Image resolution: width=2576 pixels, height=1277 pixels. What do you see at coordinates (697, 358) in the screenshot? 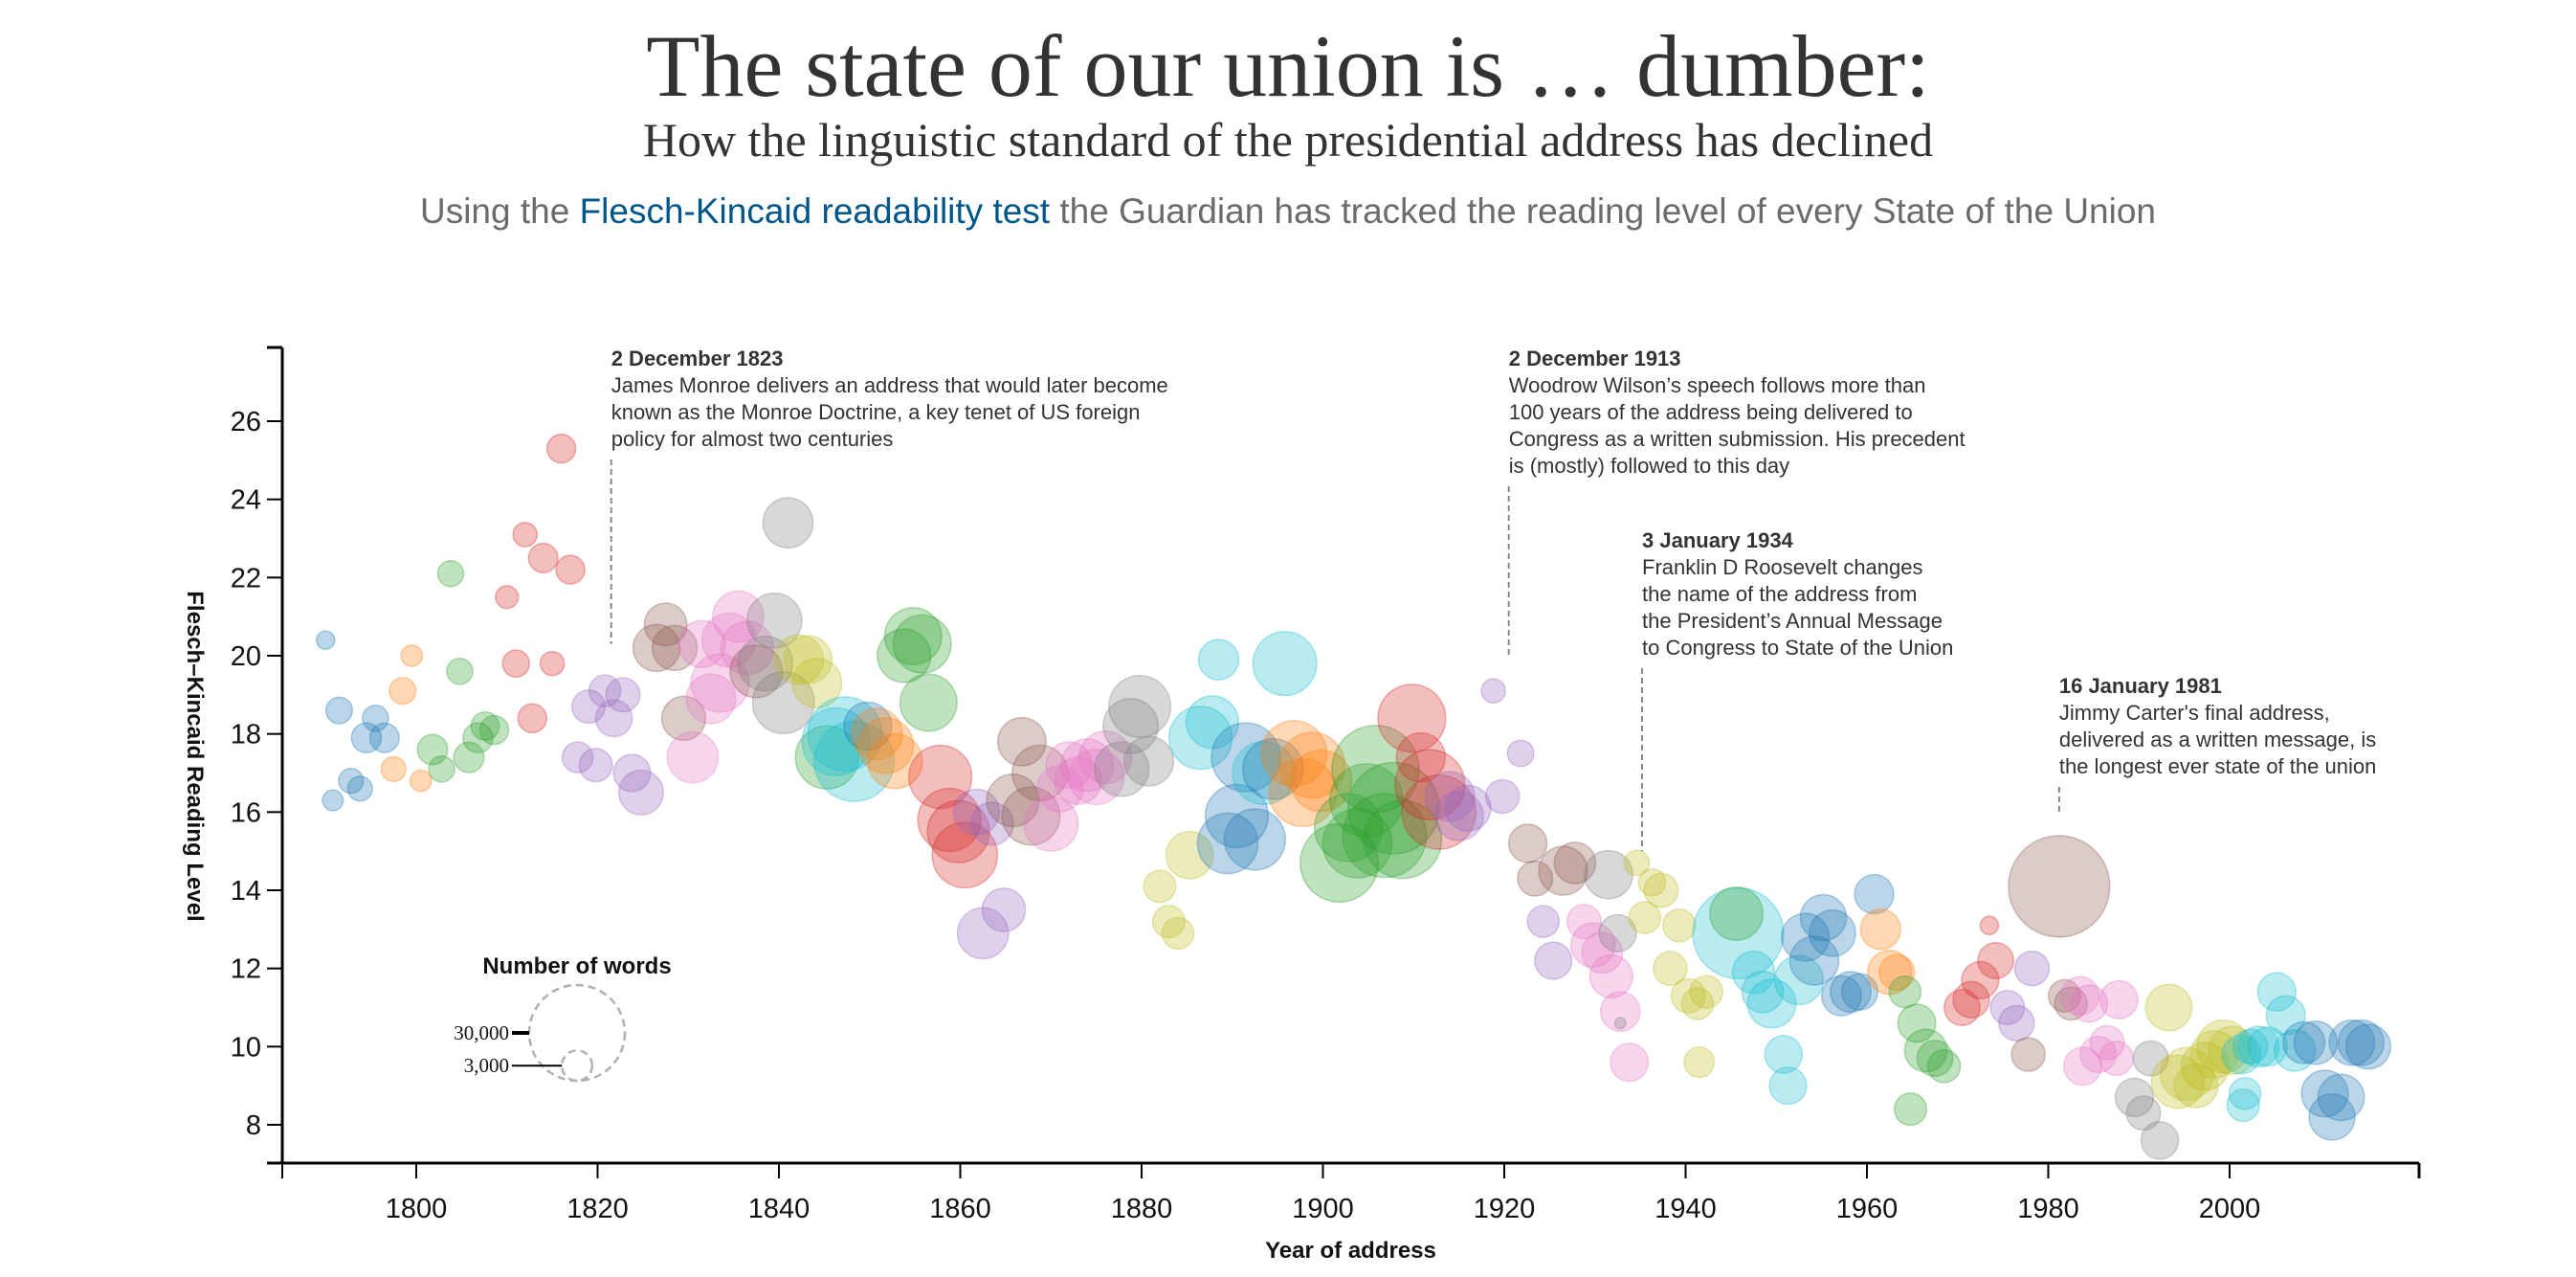
I see `annotation-date: 2 December 1823` at bounding box center [697, 358].